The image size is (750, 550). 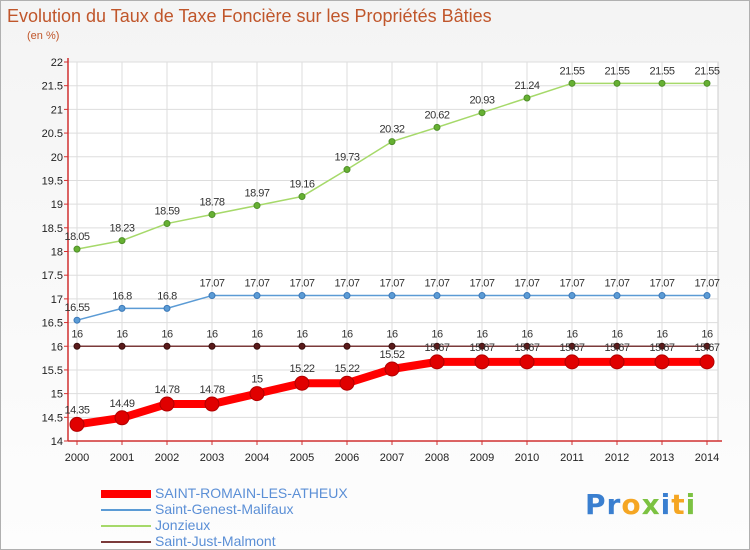 I want to click on y-tick-label: 14.5, so click(x=52, y=418).